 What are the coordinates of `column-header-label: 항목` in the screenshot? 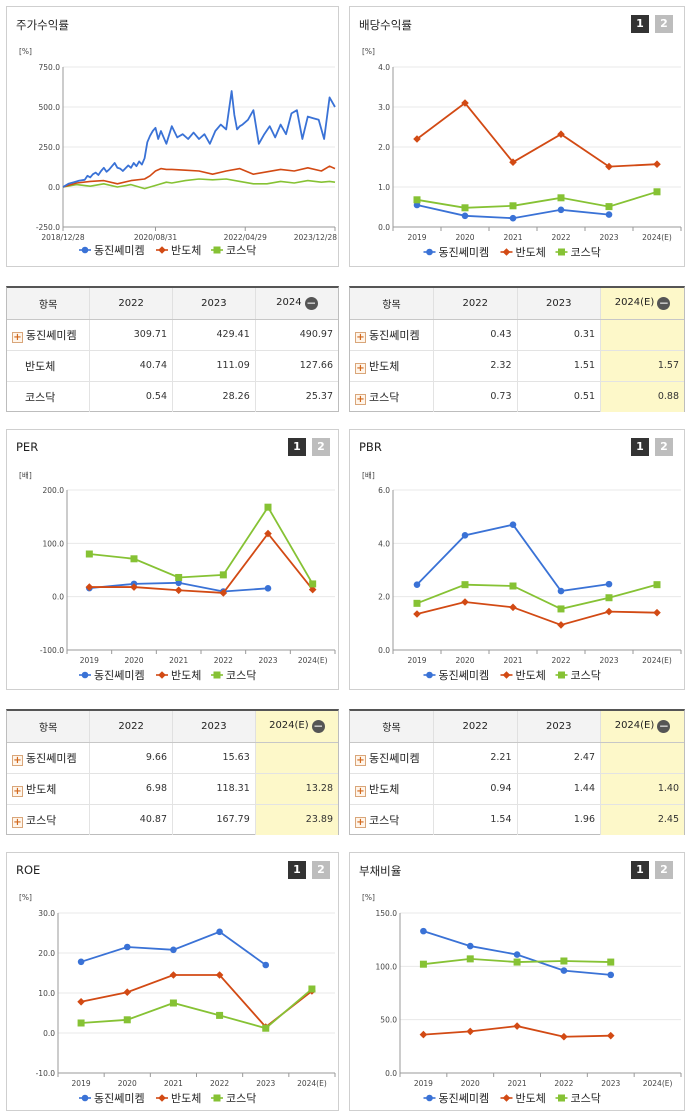 It's located at (48, 728).